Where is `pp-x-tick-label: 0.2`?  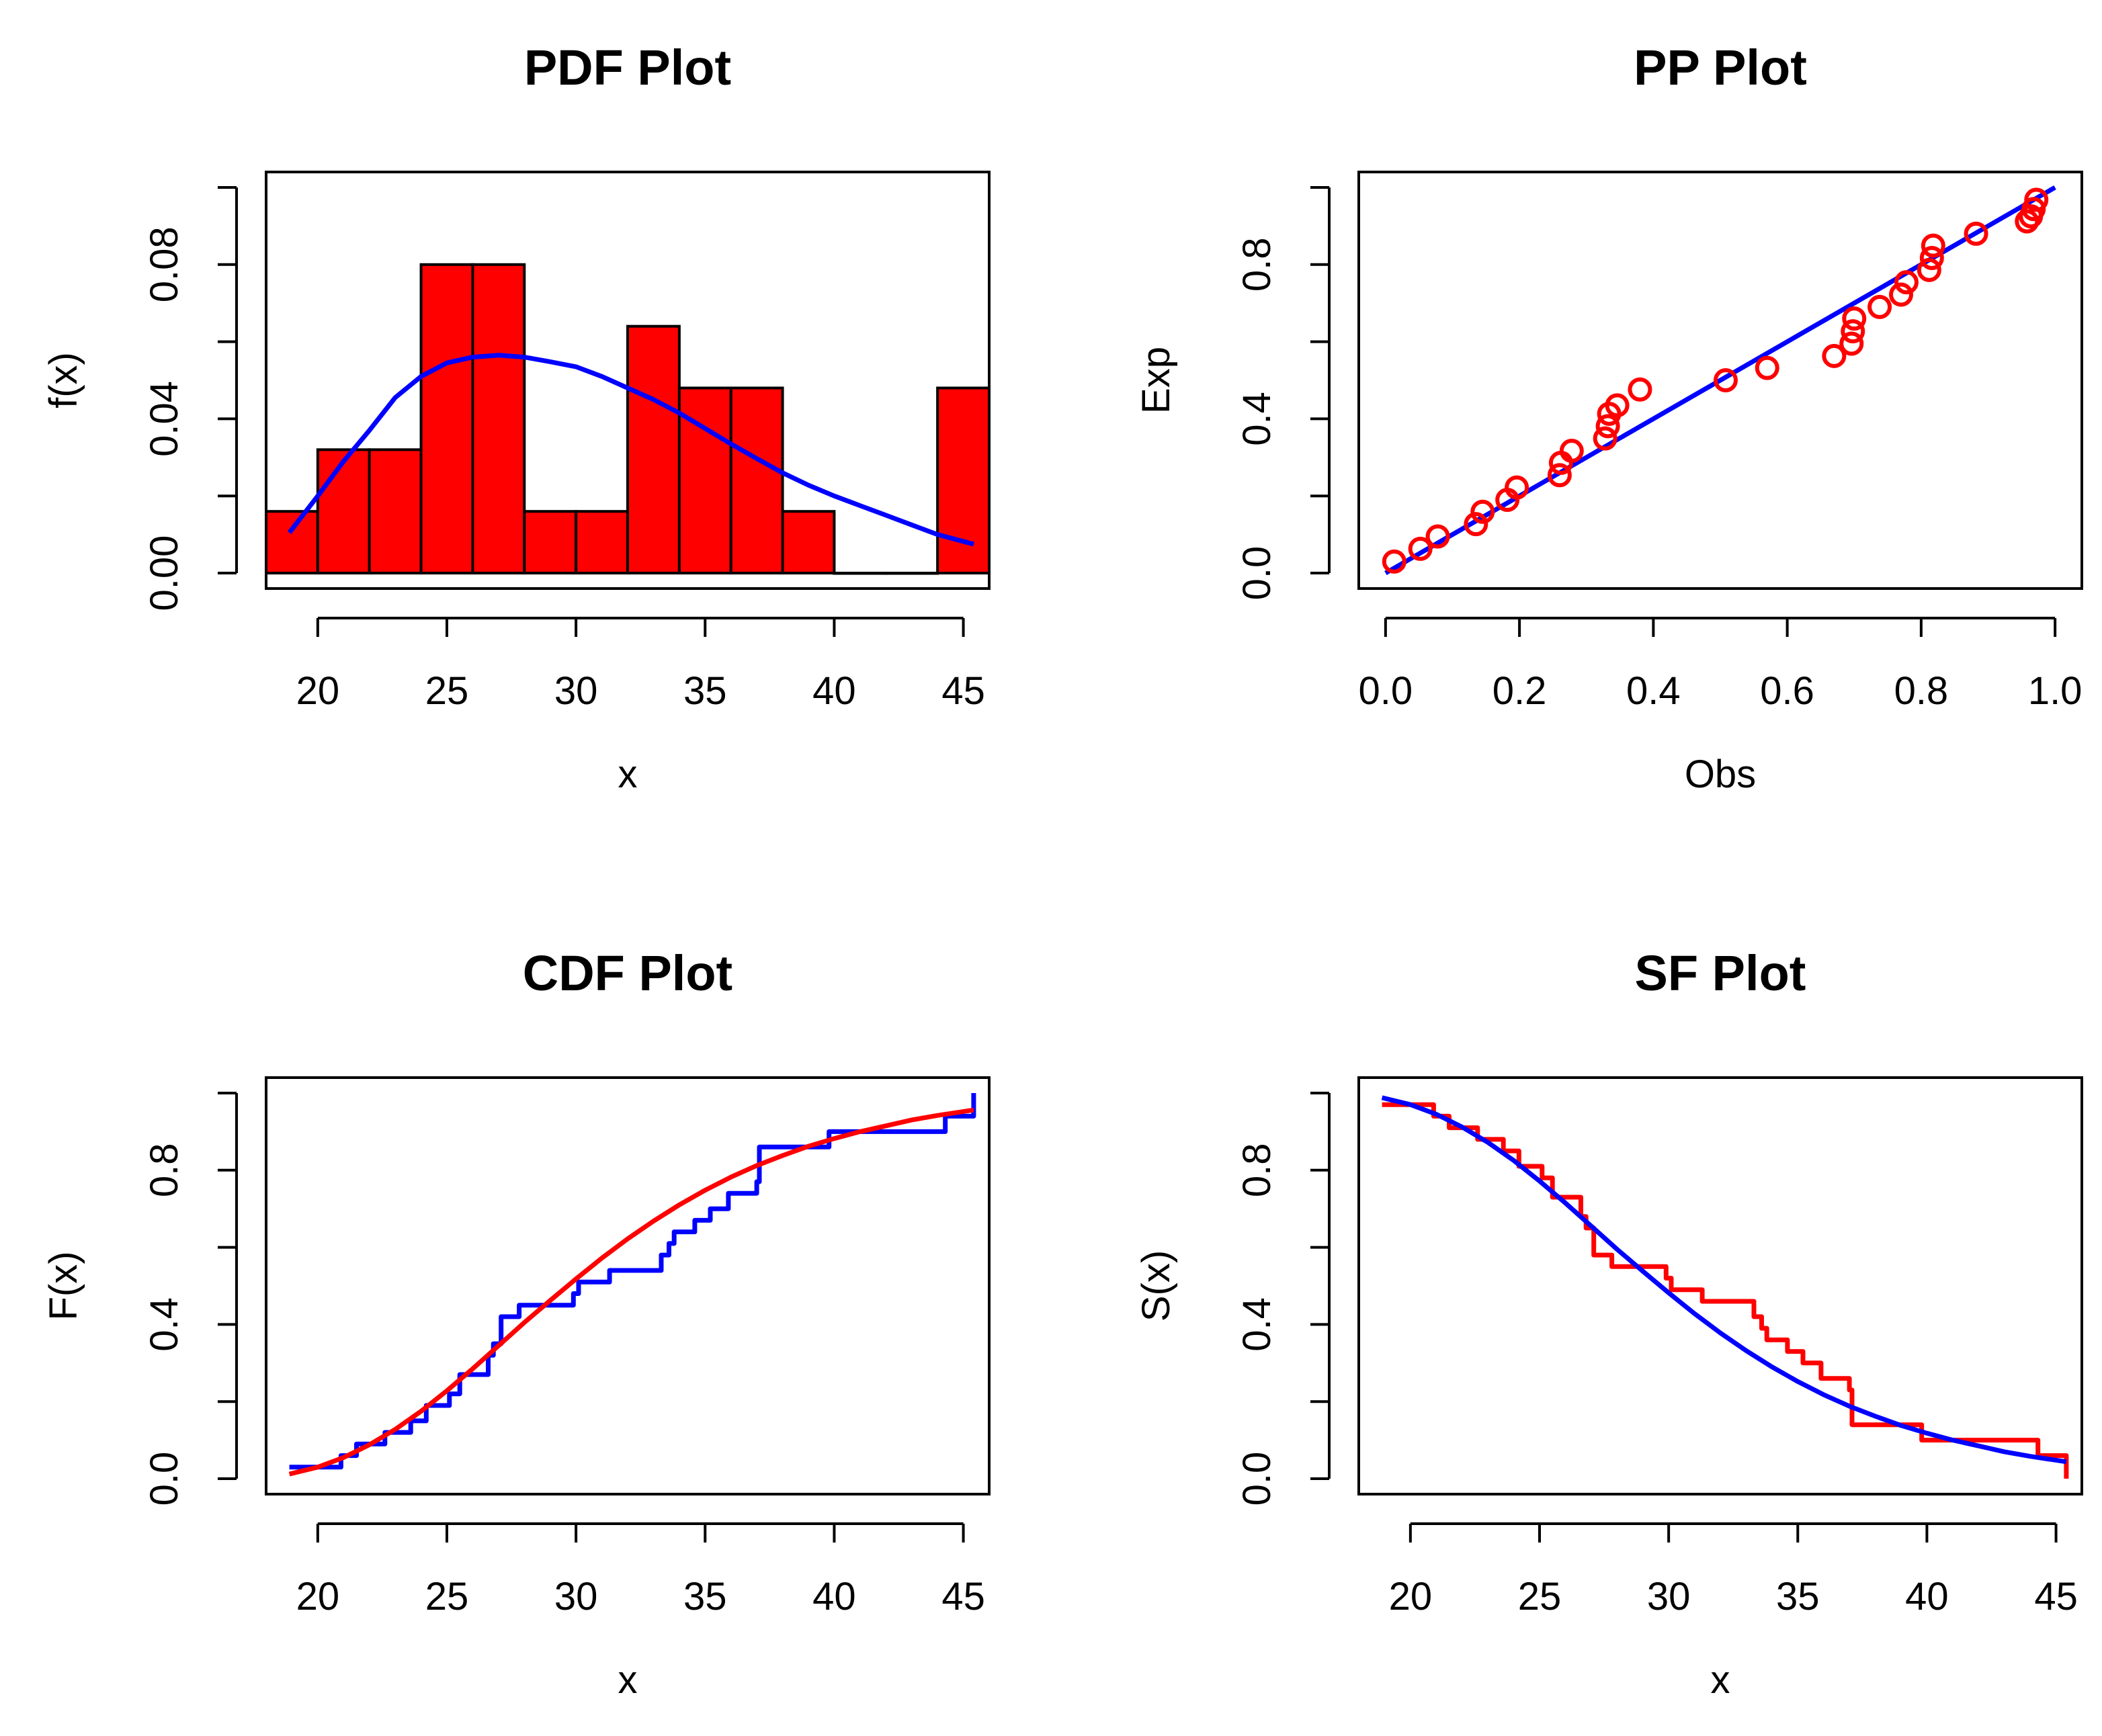 pp-x-tick-label: 0.2 is located at coordinates (1520, 691).